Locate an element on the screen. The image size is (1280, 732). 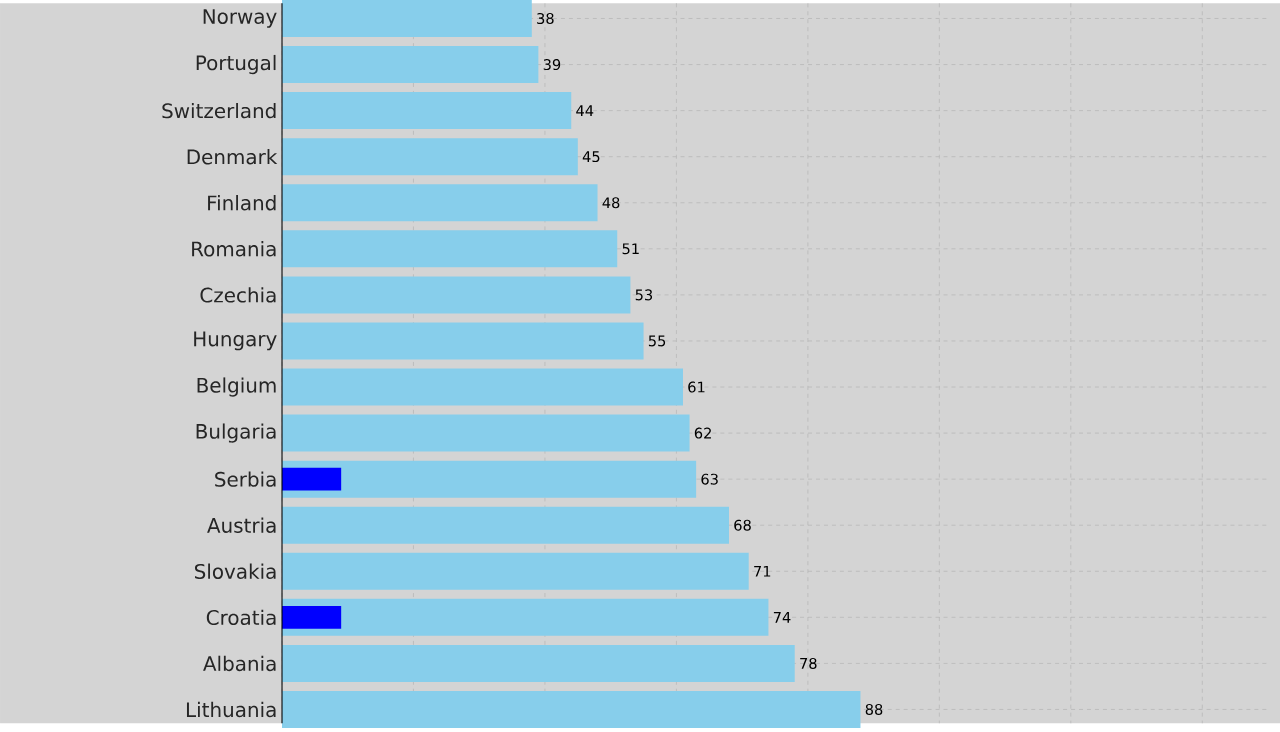
data-label: 68 is located at coordinates (742, 525).